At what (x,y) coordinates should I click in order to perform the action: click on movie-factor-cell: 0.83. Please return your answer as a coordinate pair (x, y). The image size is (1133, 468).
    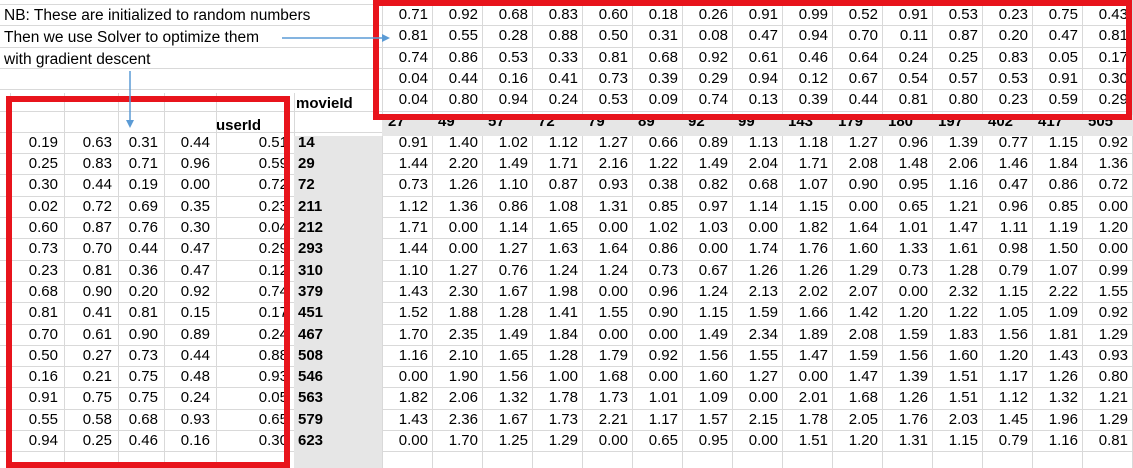
    Looking at the image, I should click on (1013, 57).